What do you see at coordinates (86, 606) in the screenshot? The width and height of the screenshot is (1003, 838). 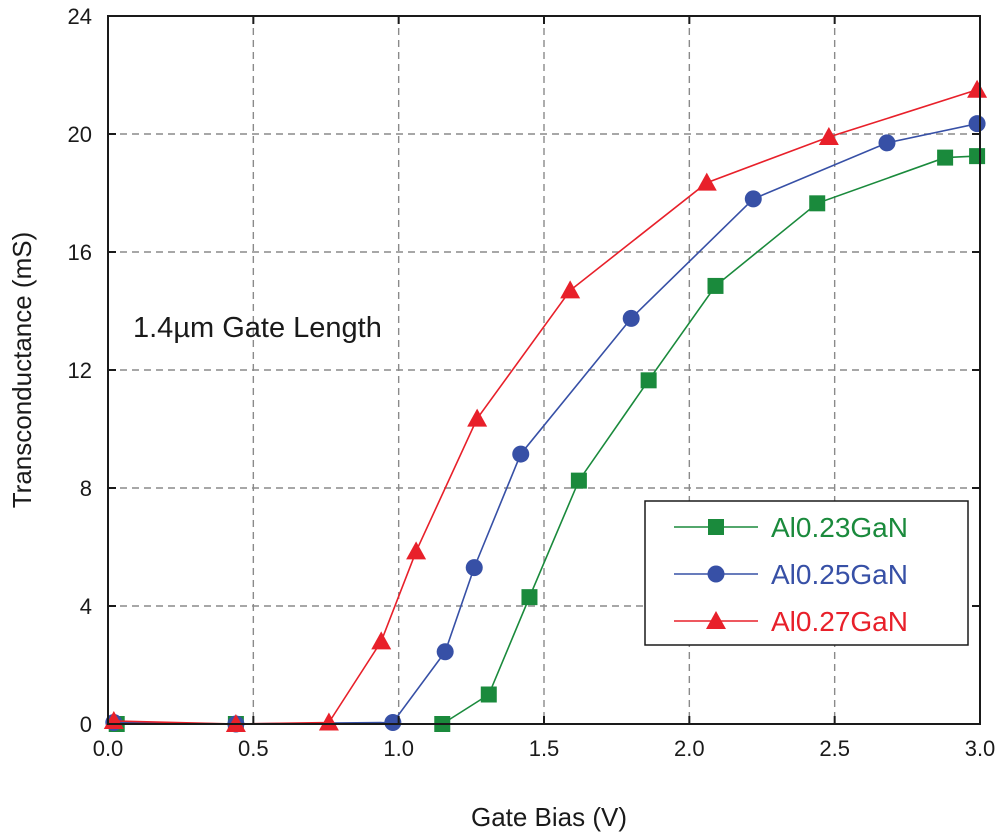 I see `y-tick-label: 4` at bounding box center [86, 606].